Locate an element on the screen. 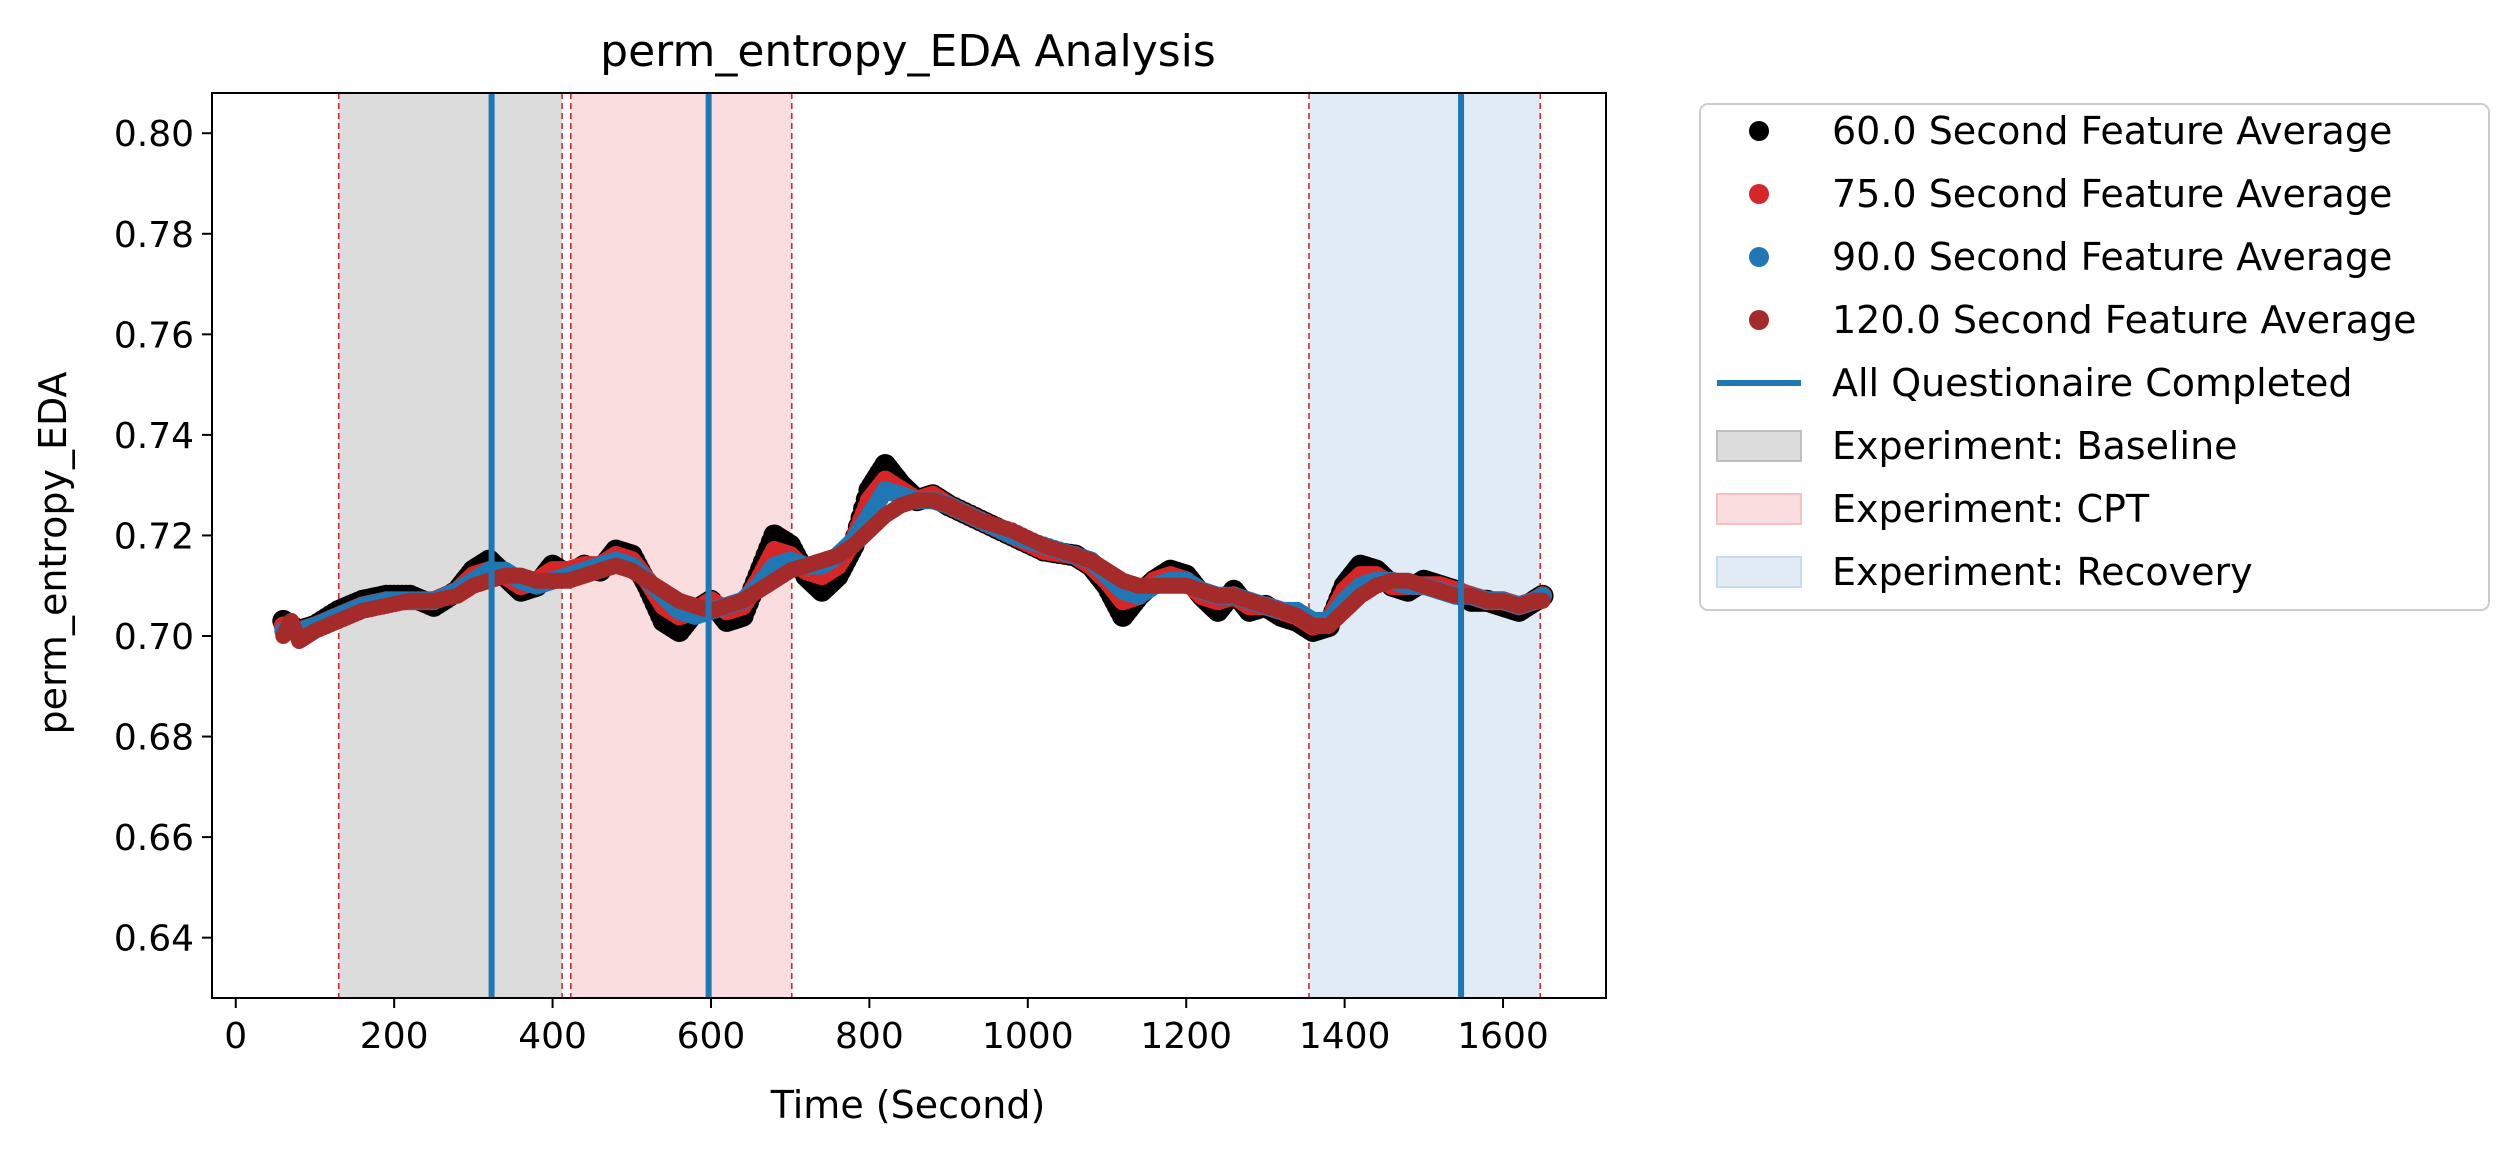  legend-box is located at coordinates (2094, 357).